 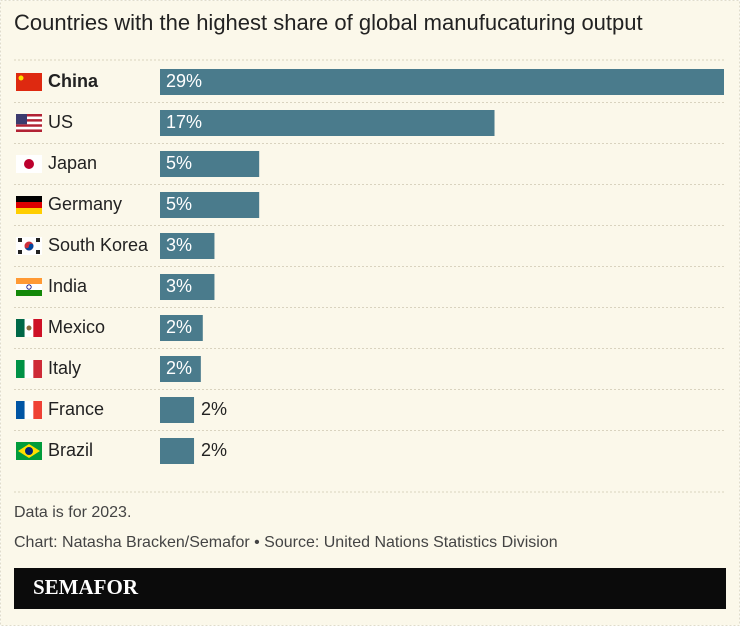 What do you see at coordinates (85, 204) in the screenshot?
I see `category-label: Germany` at bounding box center [85, 204].